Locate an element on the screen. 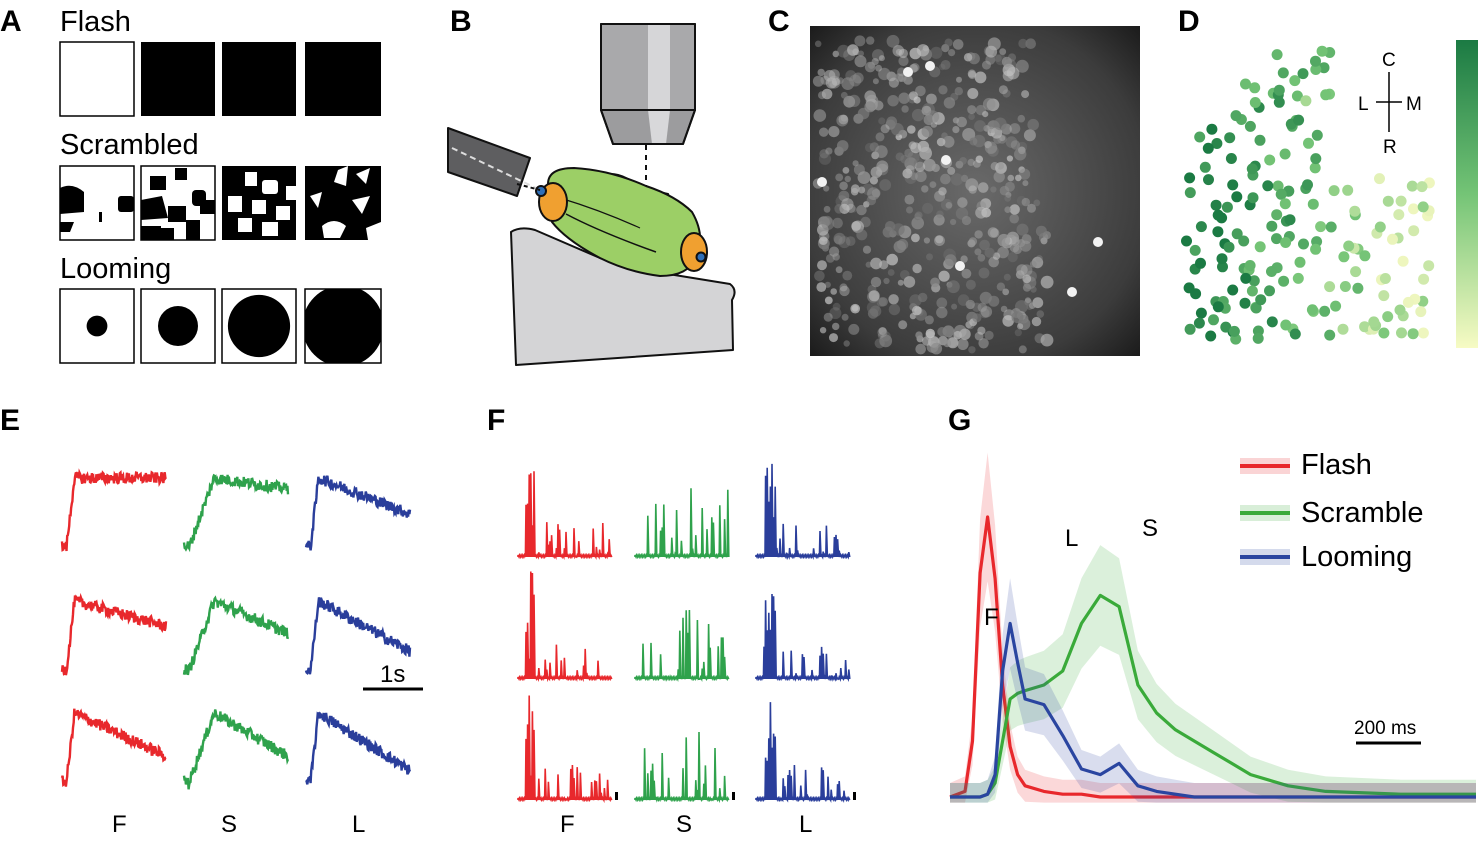 The height and width of the screenshot is (842, 1479). panel-e-scalebar-label: 1s is located at coordinates (392, 674).